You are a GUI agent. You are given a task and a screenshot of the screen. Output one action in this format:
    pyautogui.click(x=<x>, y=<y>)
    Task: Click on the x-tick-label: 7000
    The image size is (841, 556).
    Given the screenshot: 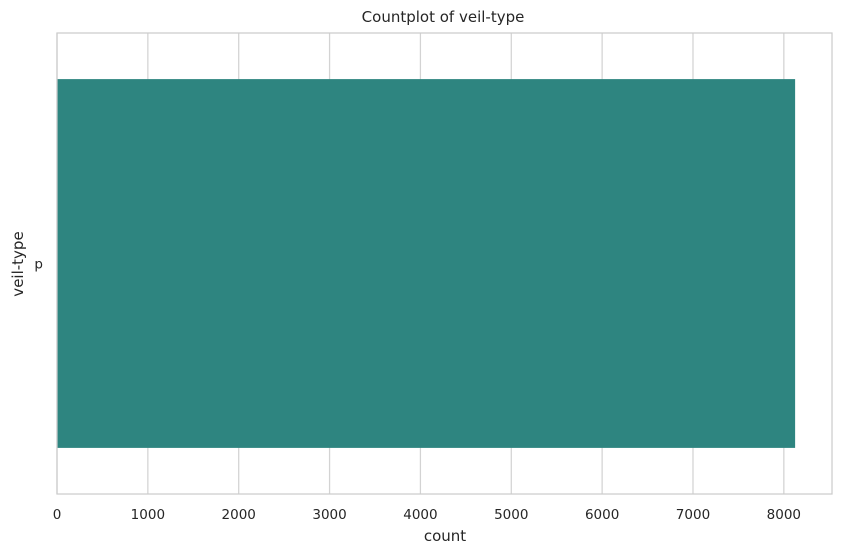 What is the action you would take?
    pyautogui.click(x=693, y=515)
    